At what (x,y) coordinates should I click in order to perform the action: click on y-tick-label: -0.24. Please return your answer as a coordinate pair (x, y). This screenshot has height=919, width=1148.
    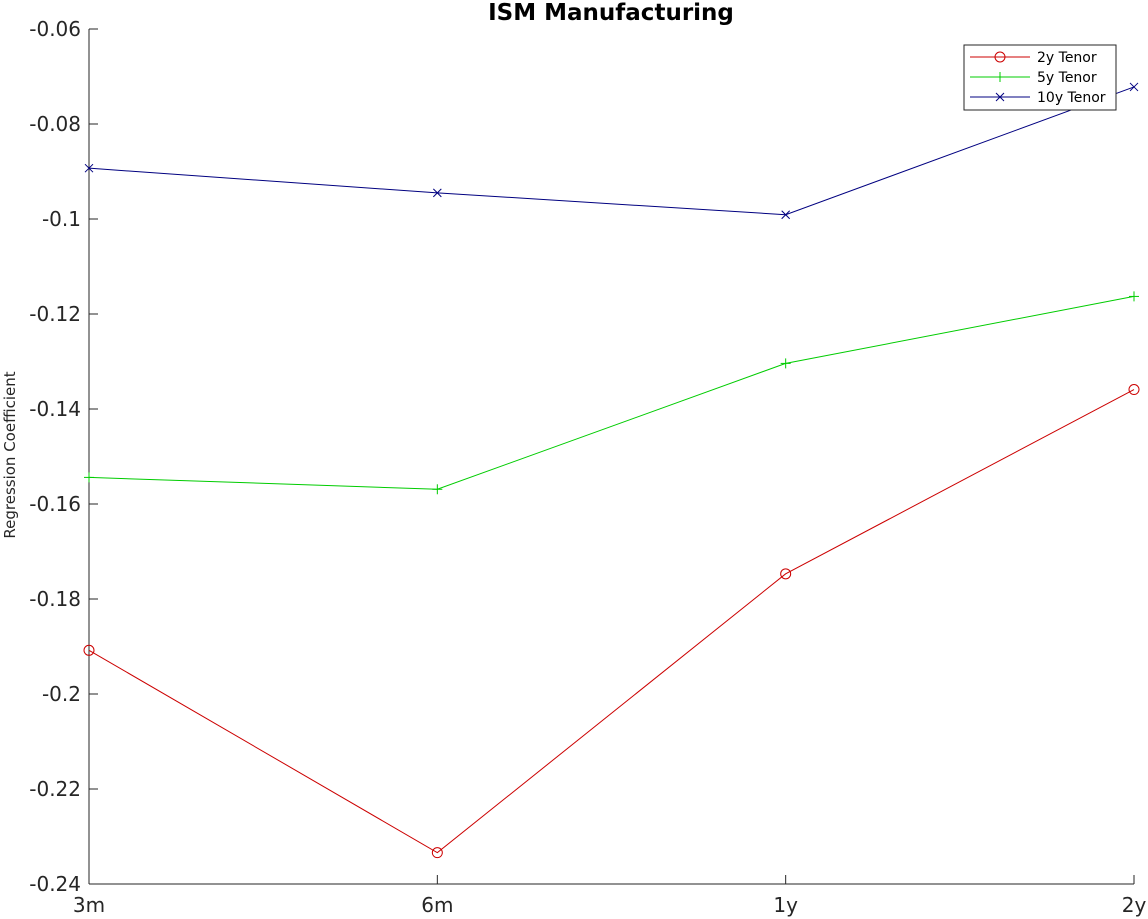
    Looking at the image, I should click on (55, 884).